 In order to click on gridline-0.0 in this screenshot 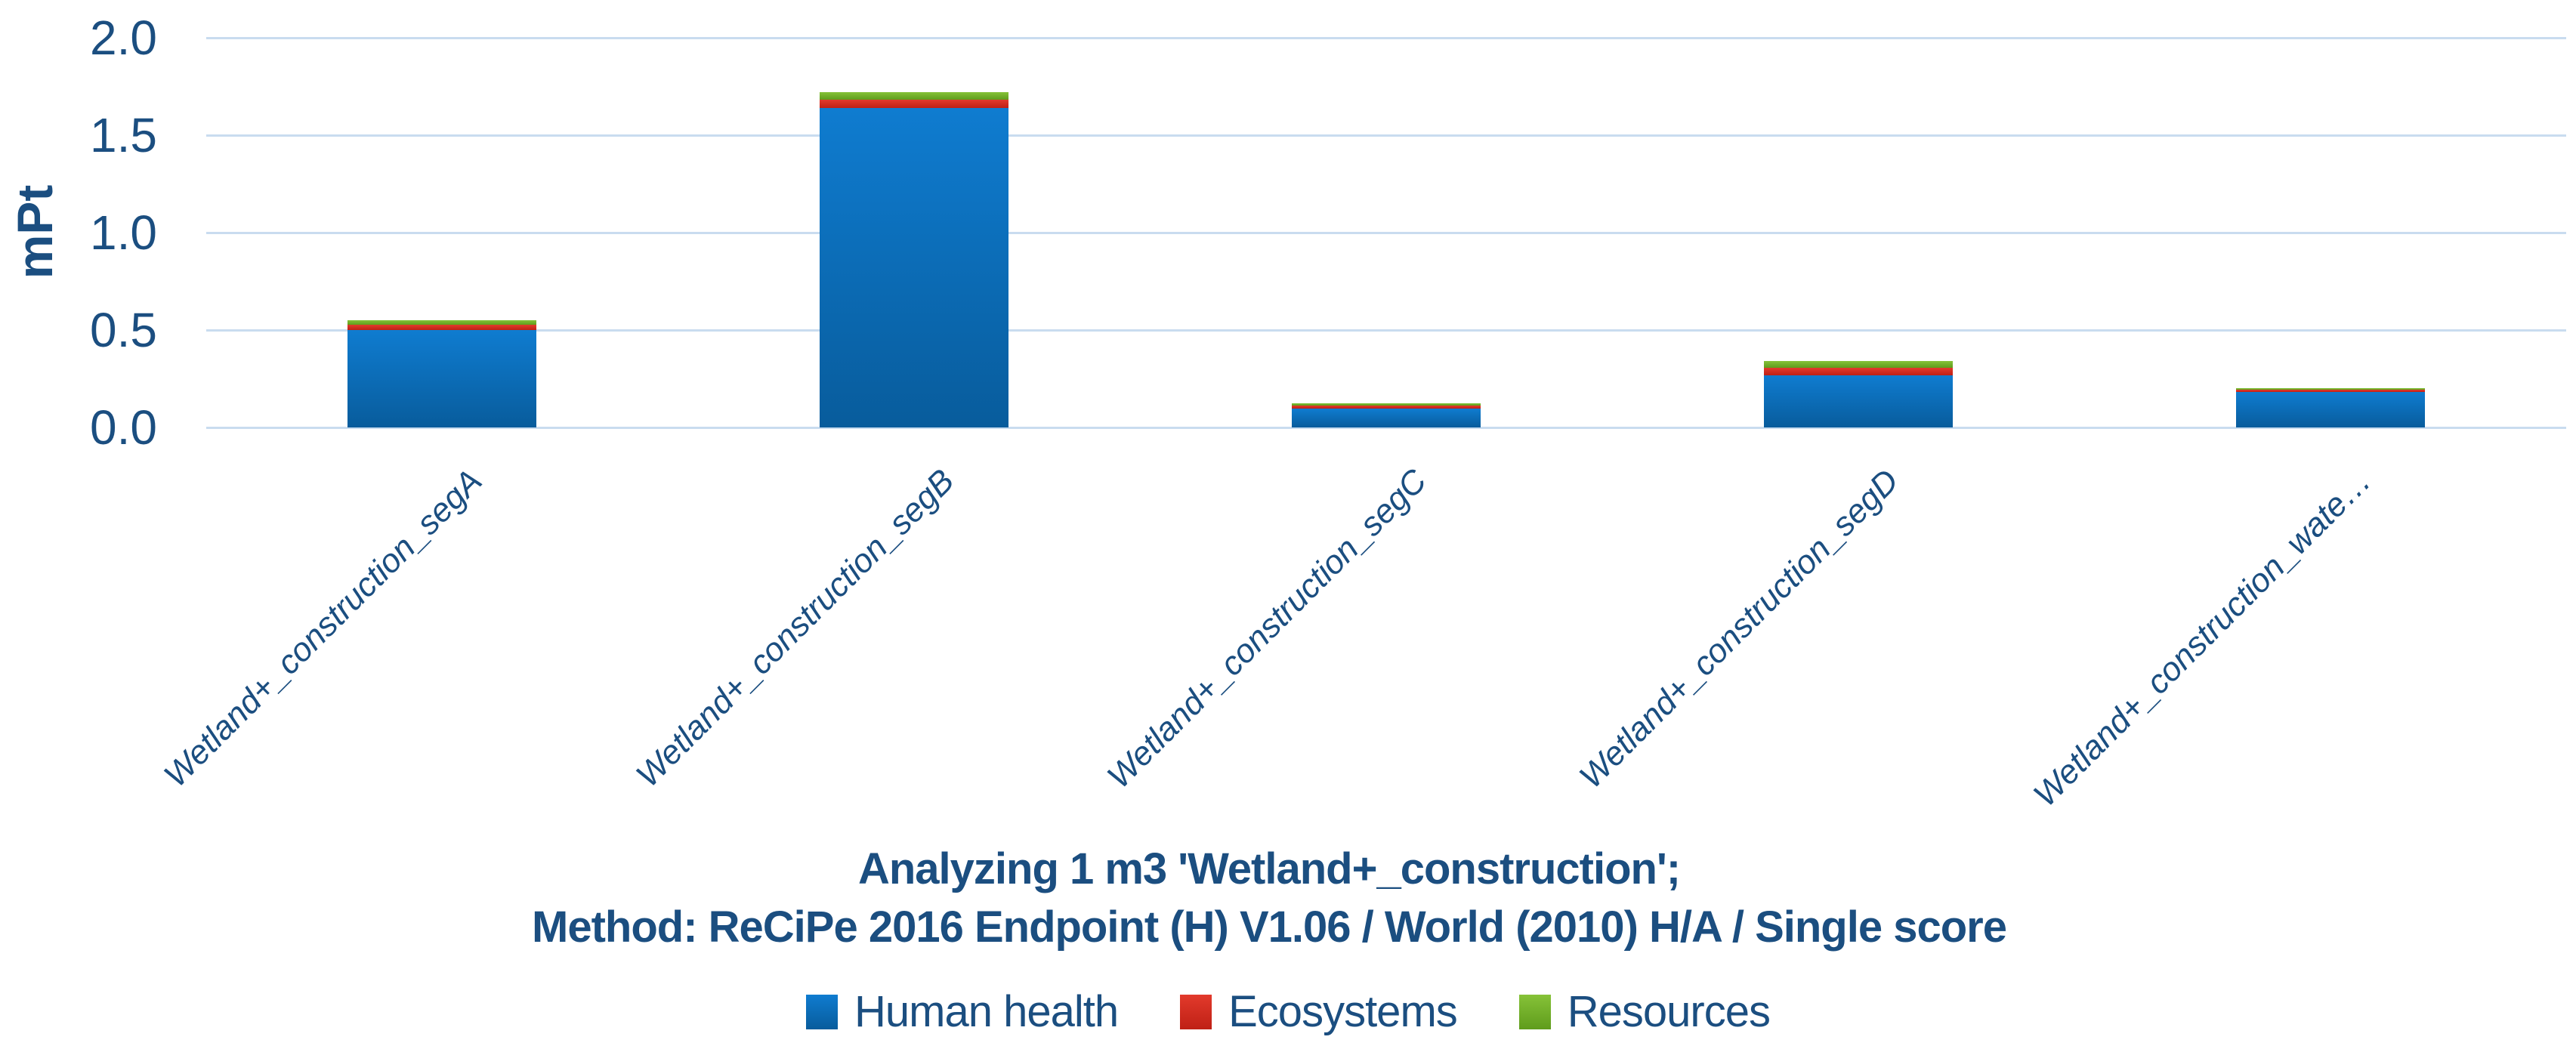, I will do `click(1386, 428)`.